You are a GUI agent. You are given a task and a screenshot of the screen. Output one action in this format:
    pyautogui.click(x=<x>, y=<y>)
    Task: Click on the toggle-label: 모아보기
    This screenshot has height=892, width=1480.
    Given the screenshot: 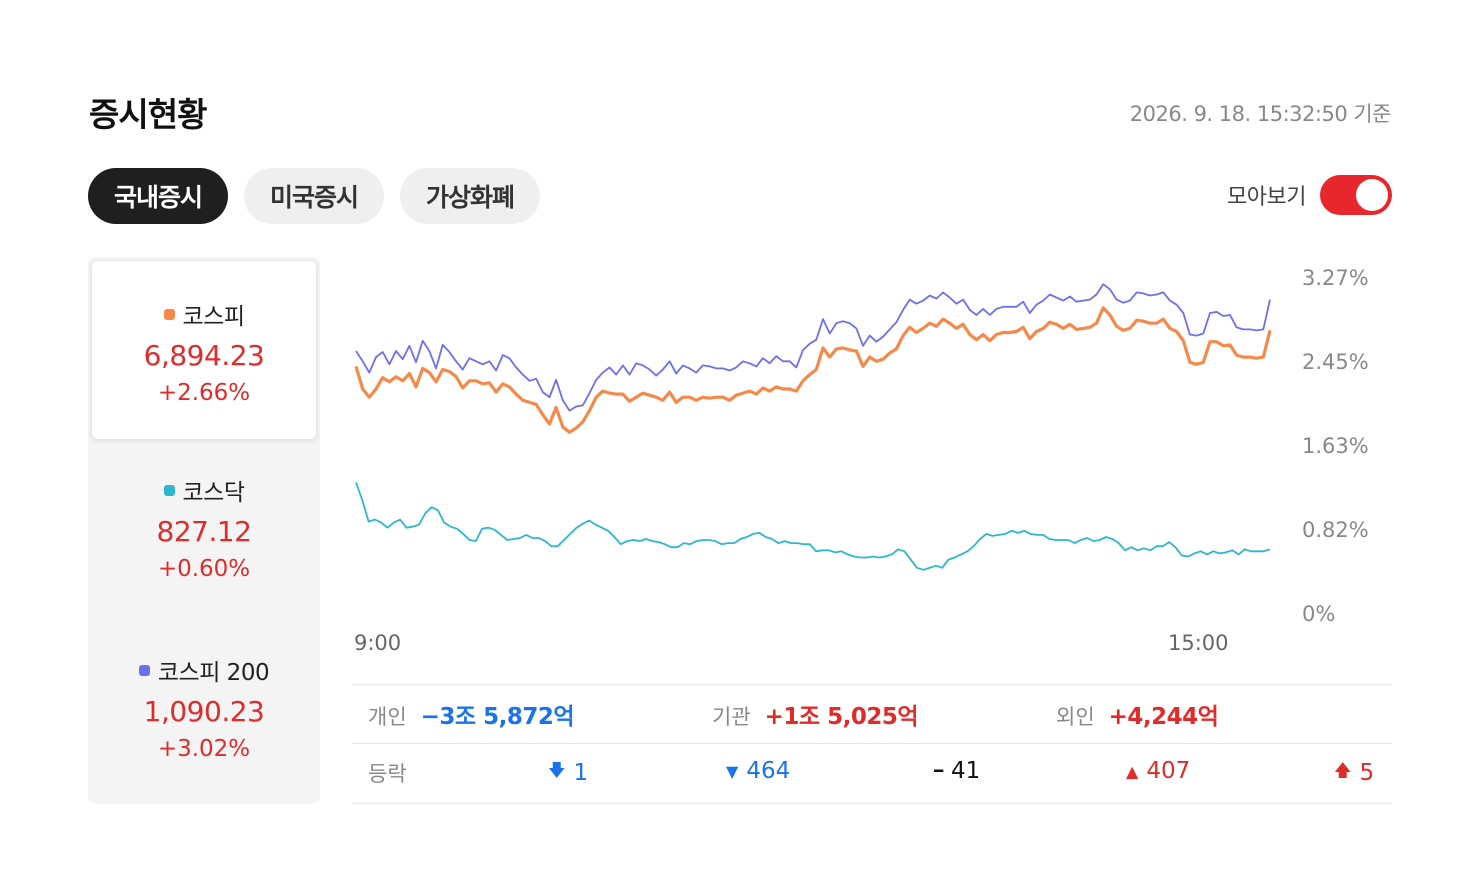 What is the action you would take?
    pyautogui.click(x=1266, y=197)
    